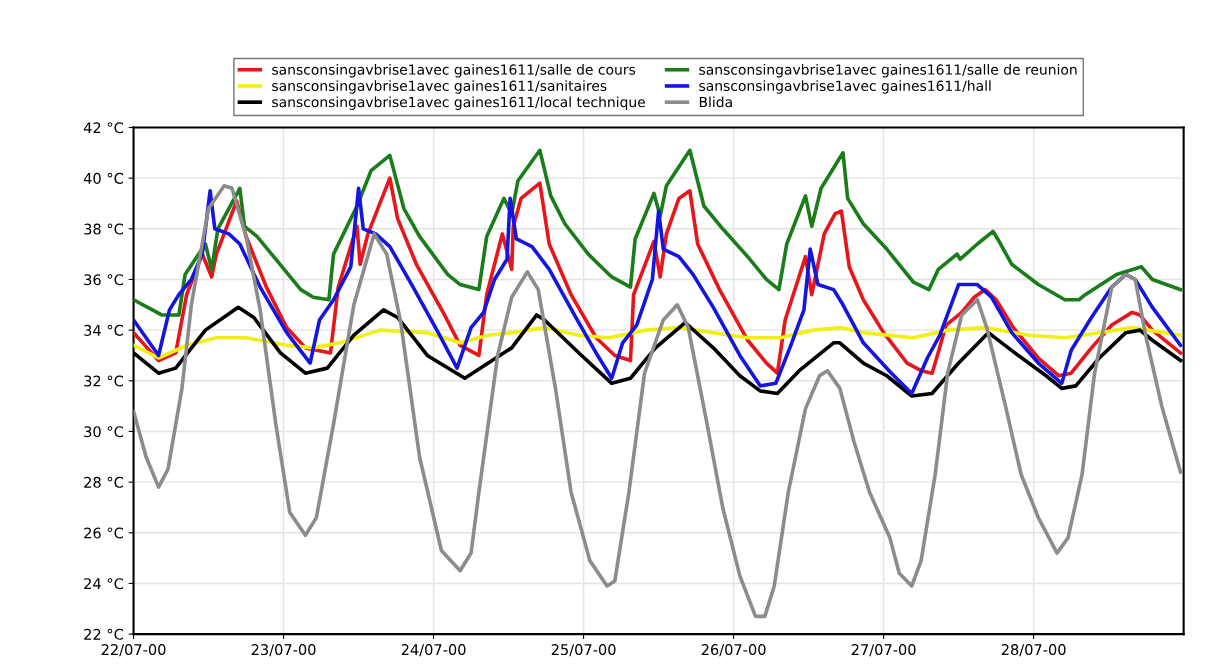  I want to click on legend-label: sansconsingavbrise1avec gaines1611/hall, so click(845, 87).